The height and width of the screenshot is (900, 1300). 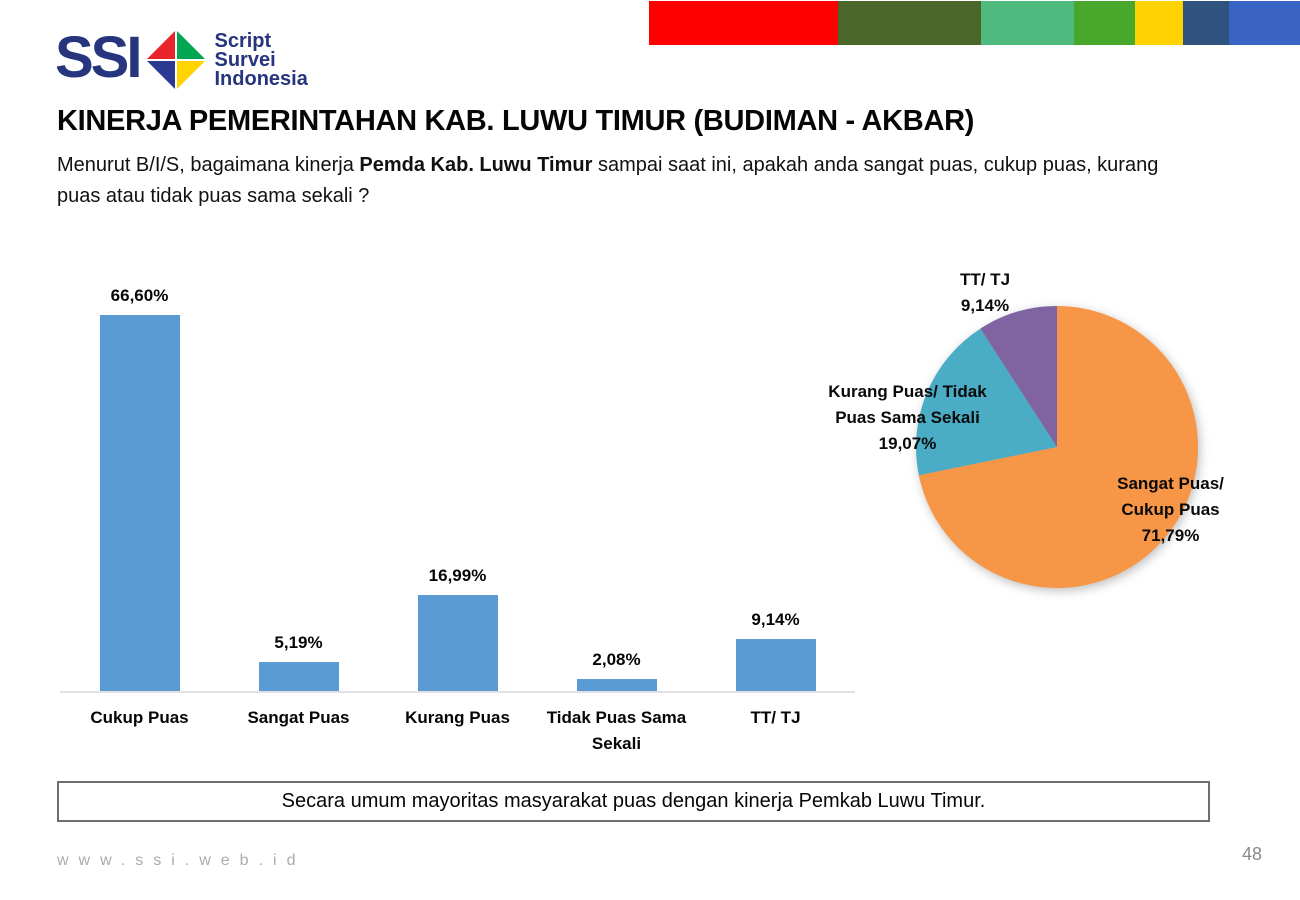 I want to click on pie-label-line: Sangat Puas/, so click(x=1170, y=483).